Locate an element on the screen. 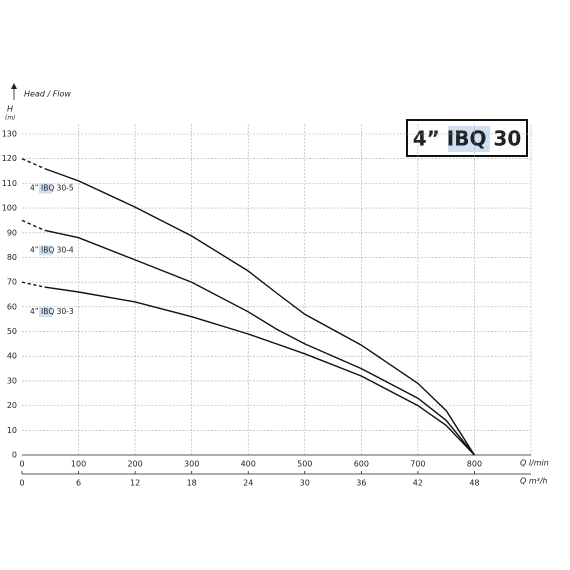 The width and height of the screenshot is (570, 570). y-arrow-head is located at coordinates (14, 86).